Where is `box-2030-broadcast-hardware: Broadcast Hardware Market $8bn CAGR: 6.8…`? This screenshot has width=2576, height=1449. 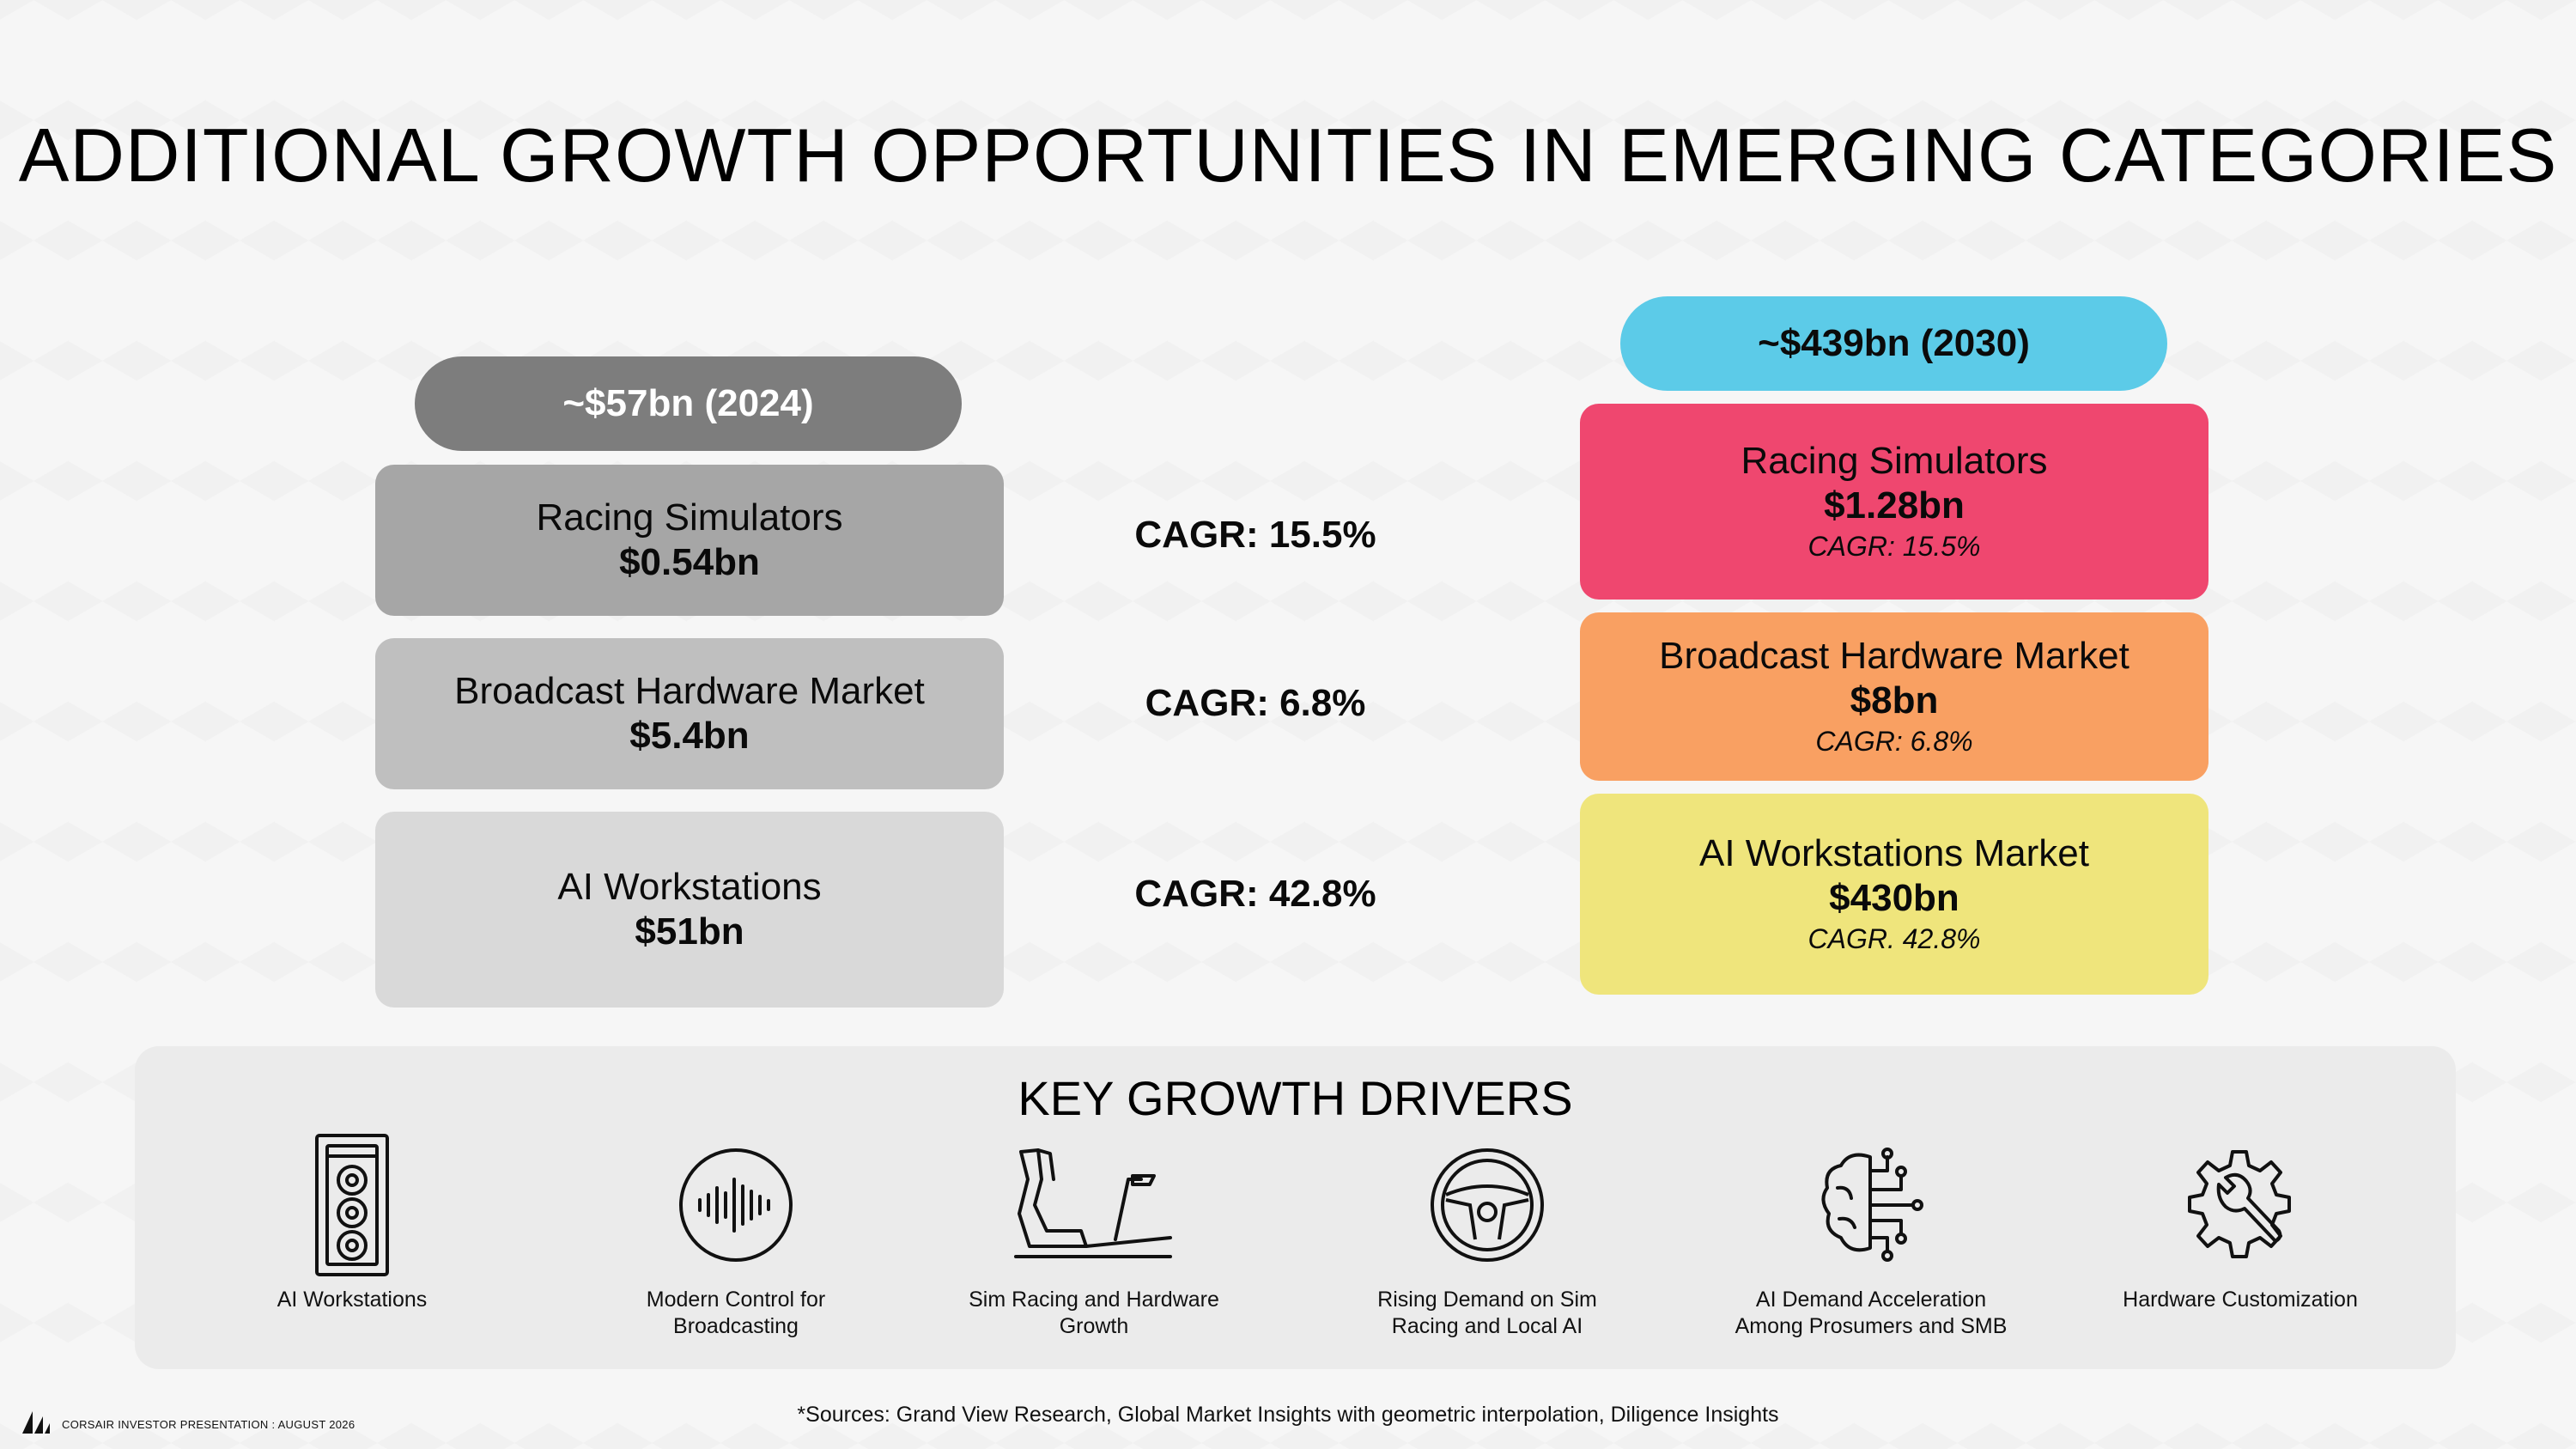 box-2030-broadcast-hardware: Broadcast Hardware Market $8bn CAGR: 6.8… is located at coordinates (1894, 696).